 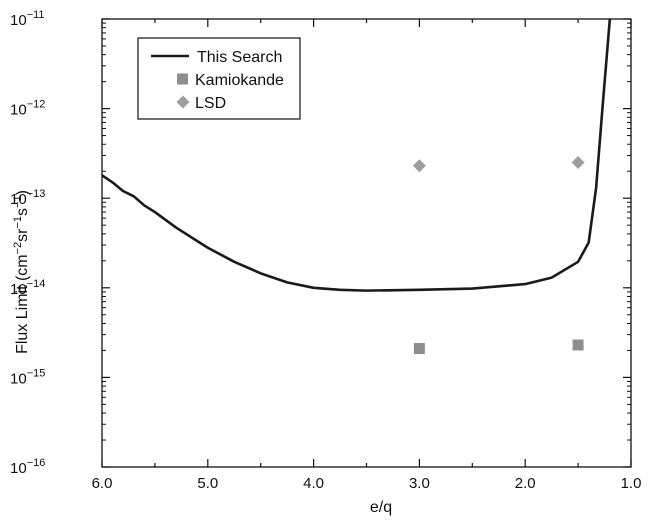 What do you see at coordinates (27, 467) in the screenshot?
I see `y-tick-label: 10−16` at bounding box center [27, 467].